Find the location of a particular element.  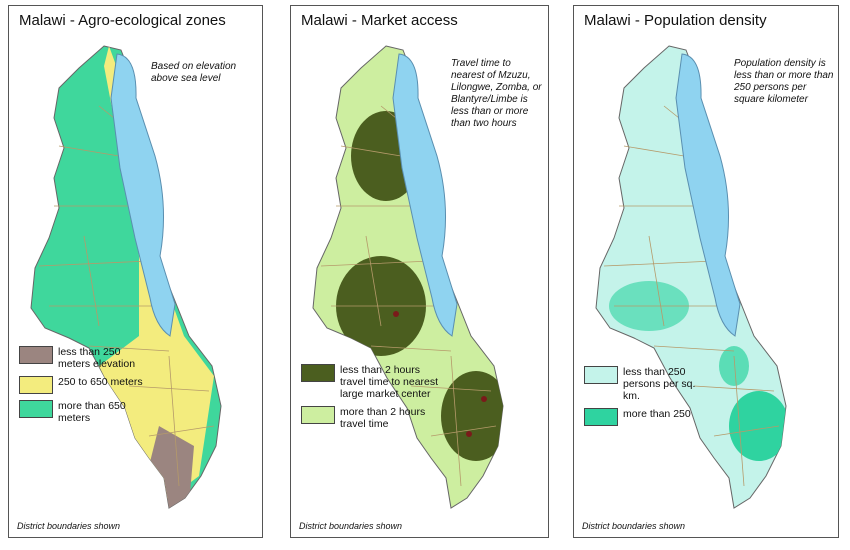

legend-item: 250 to 650 meters is located at coordinates (84, 385).